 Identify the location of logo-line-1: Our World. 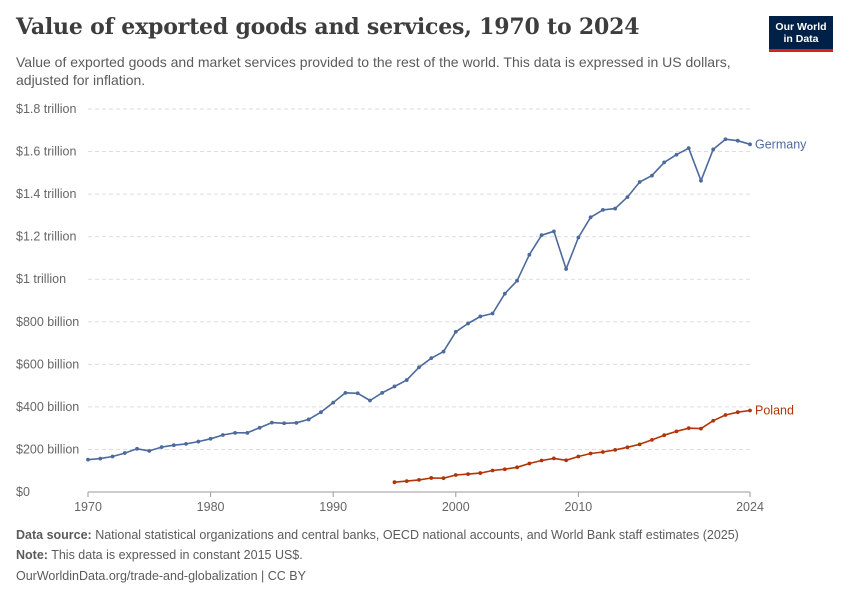
(801, 27).